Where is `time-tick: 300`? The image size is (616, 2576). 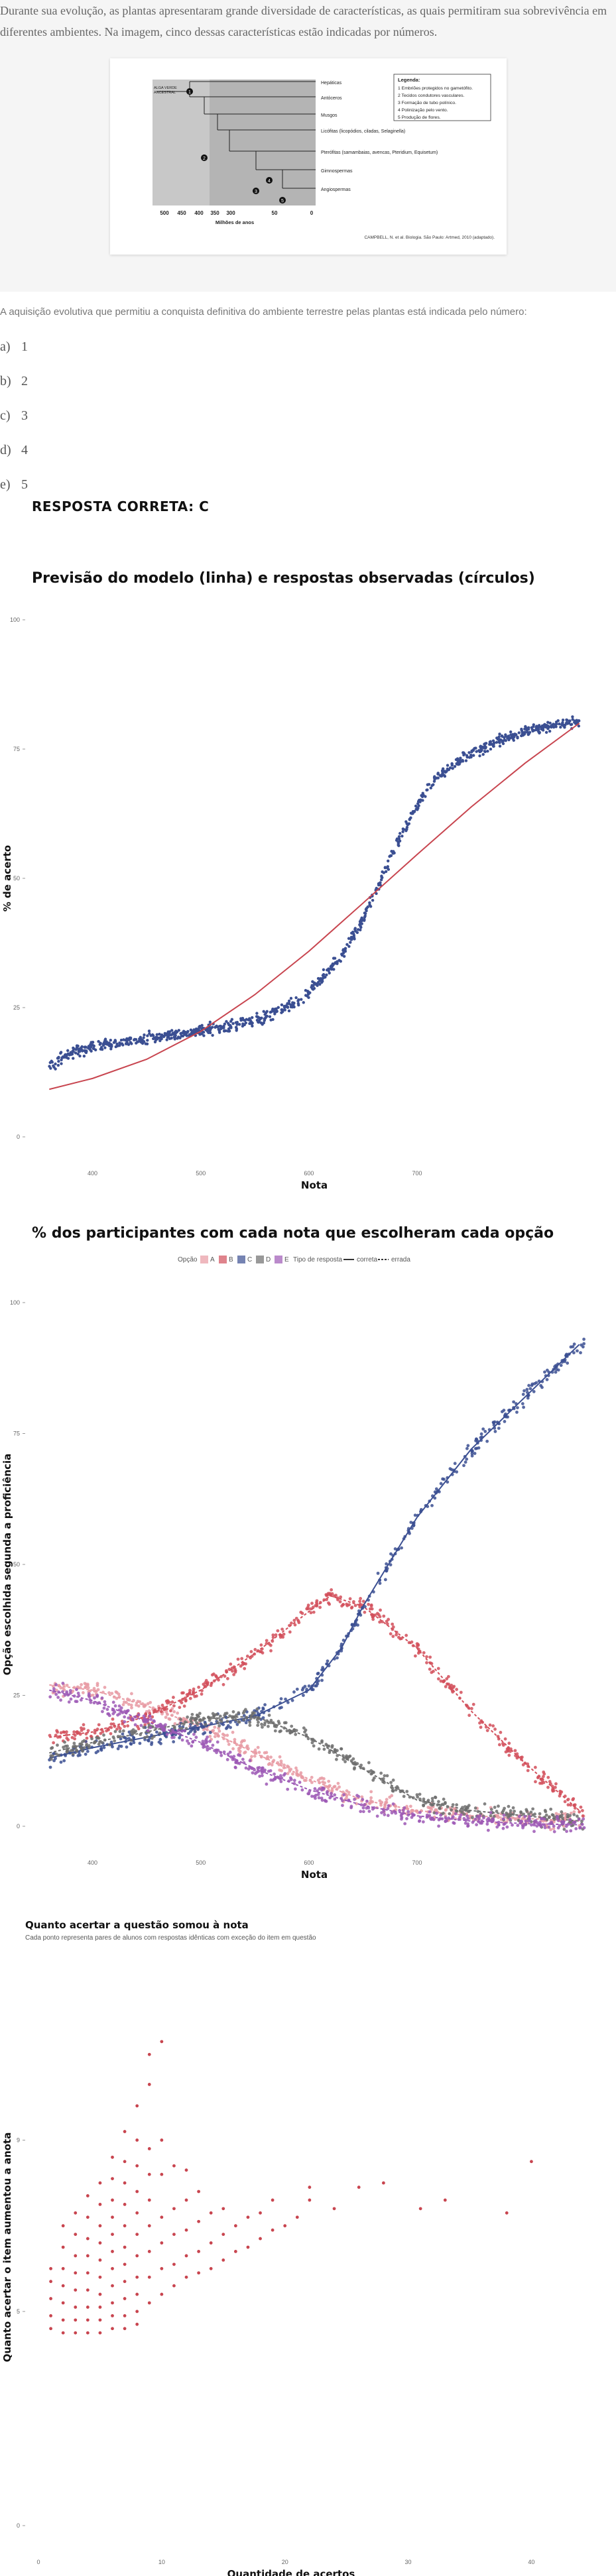
time-tick: 300 is located at coordinates (231, 213).